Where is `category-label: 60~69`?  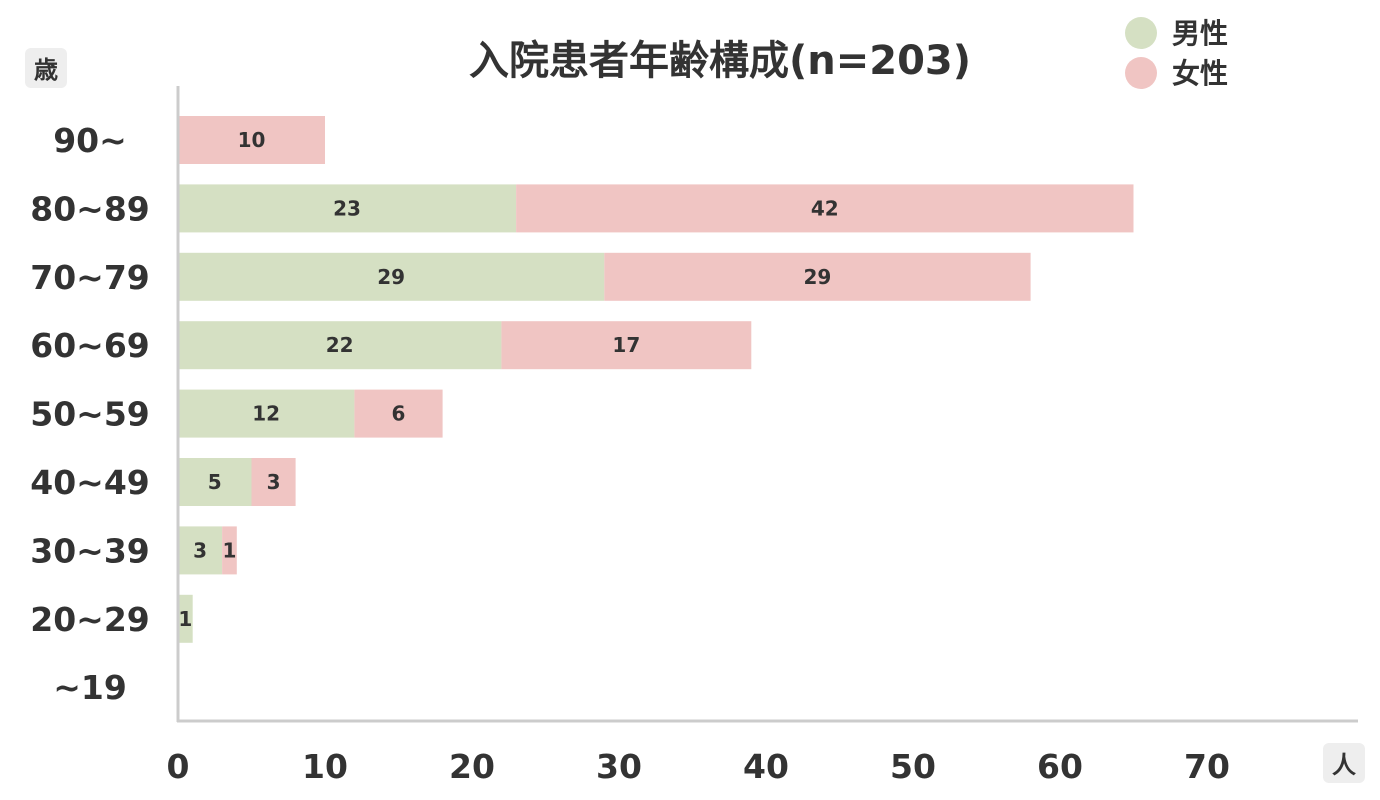 category-label: 60~69 is located at coordinates (90, 345).